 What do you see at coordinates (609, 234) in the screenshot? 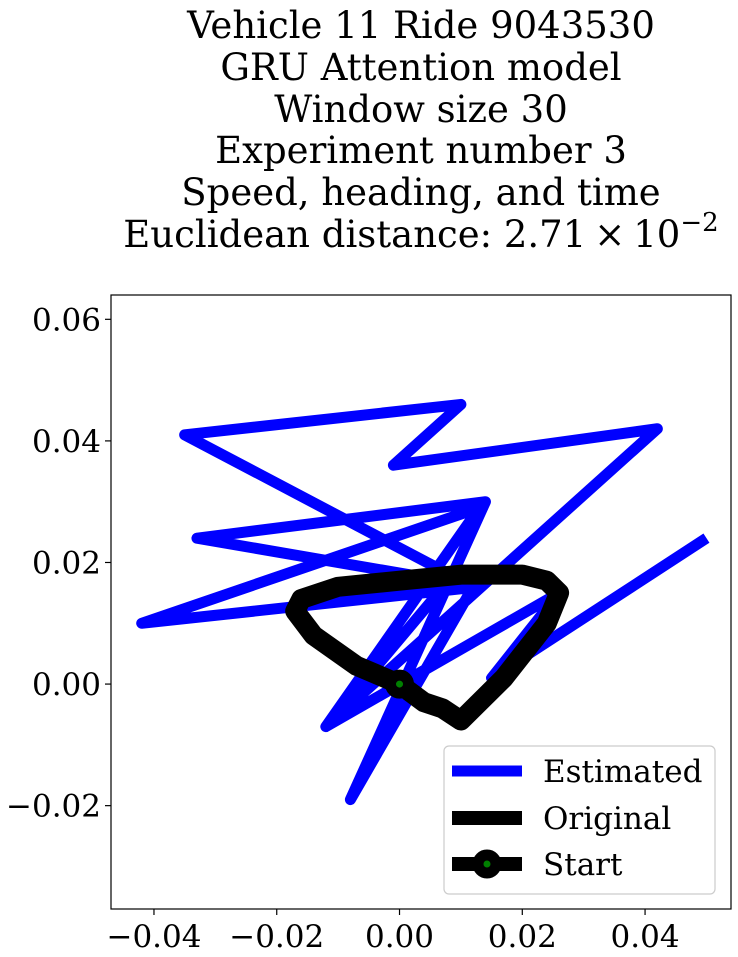
I see `distance-times: ×` at bounding box center [609, 234].